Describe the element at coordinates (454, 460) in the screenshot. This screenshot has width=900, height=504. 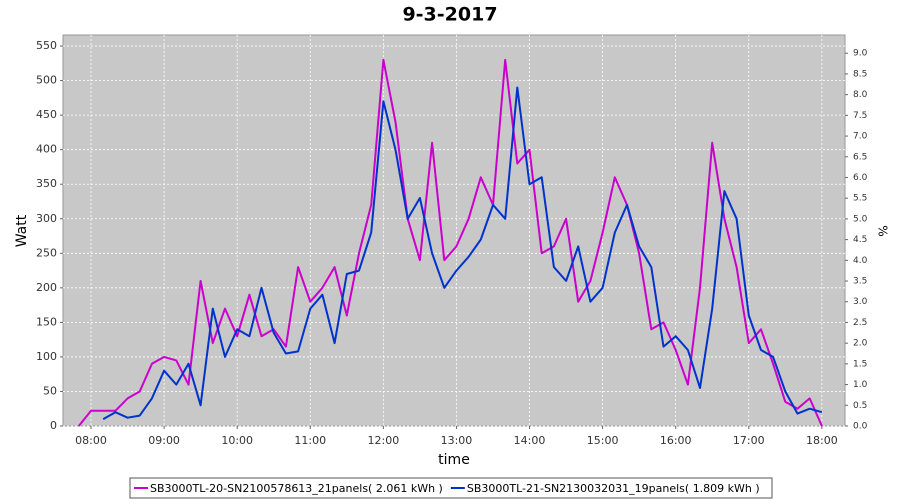
I see `x-axis-label: time` at that location.